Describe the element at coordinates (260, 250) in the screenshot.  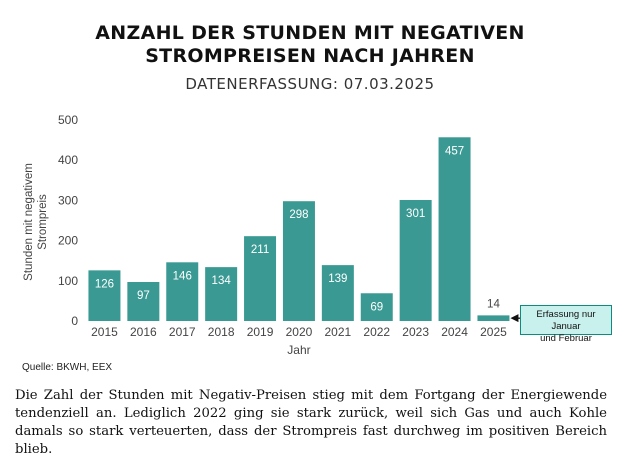
I see `bar-value-label: 211` at that location.